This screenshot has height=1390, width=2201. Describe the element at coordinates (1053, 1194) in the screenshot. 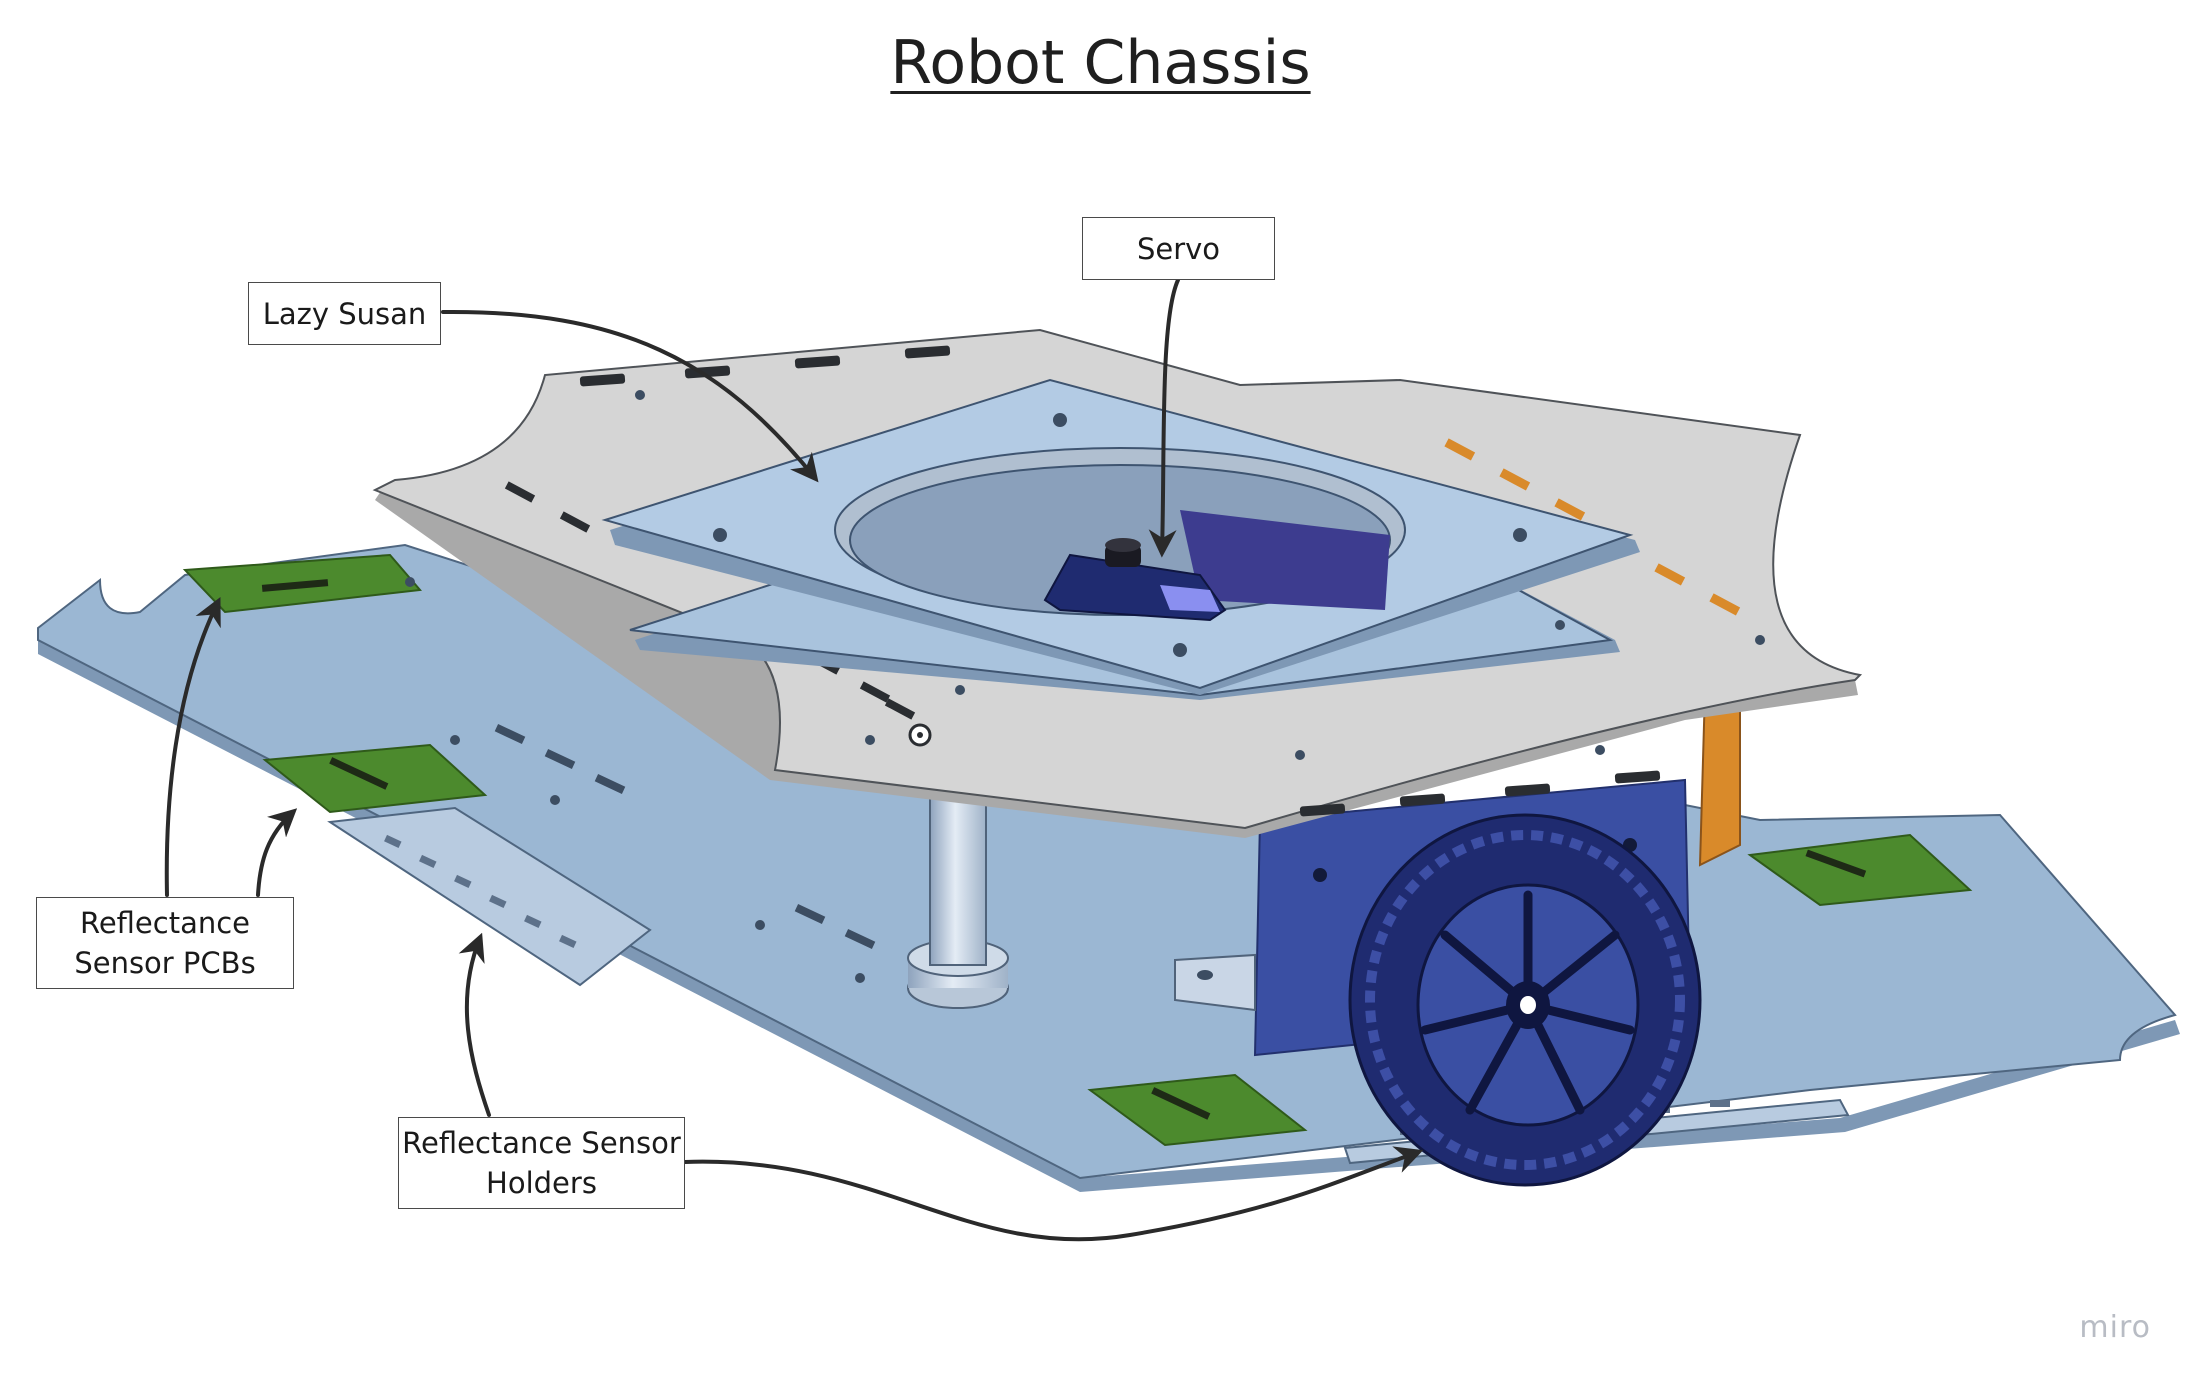

I see `arrow-holder-right` at that location.